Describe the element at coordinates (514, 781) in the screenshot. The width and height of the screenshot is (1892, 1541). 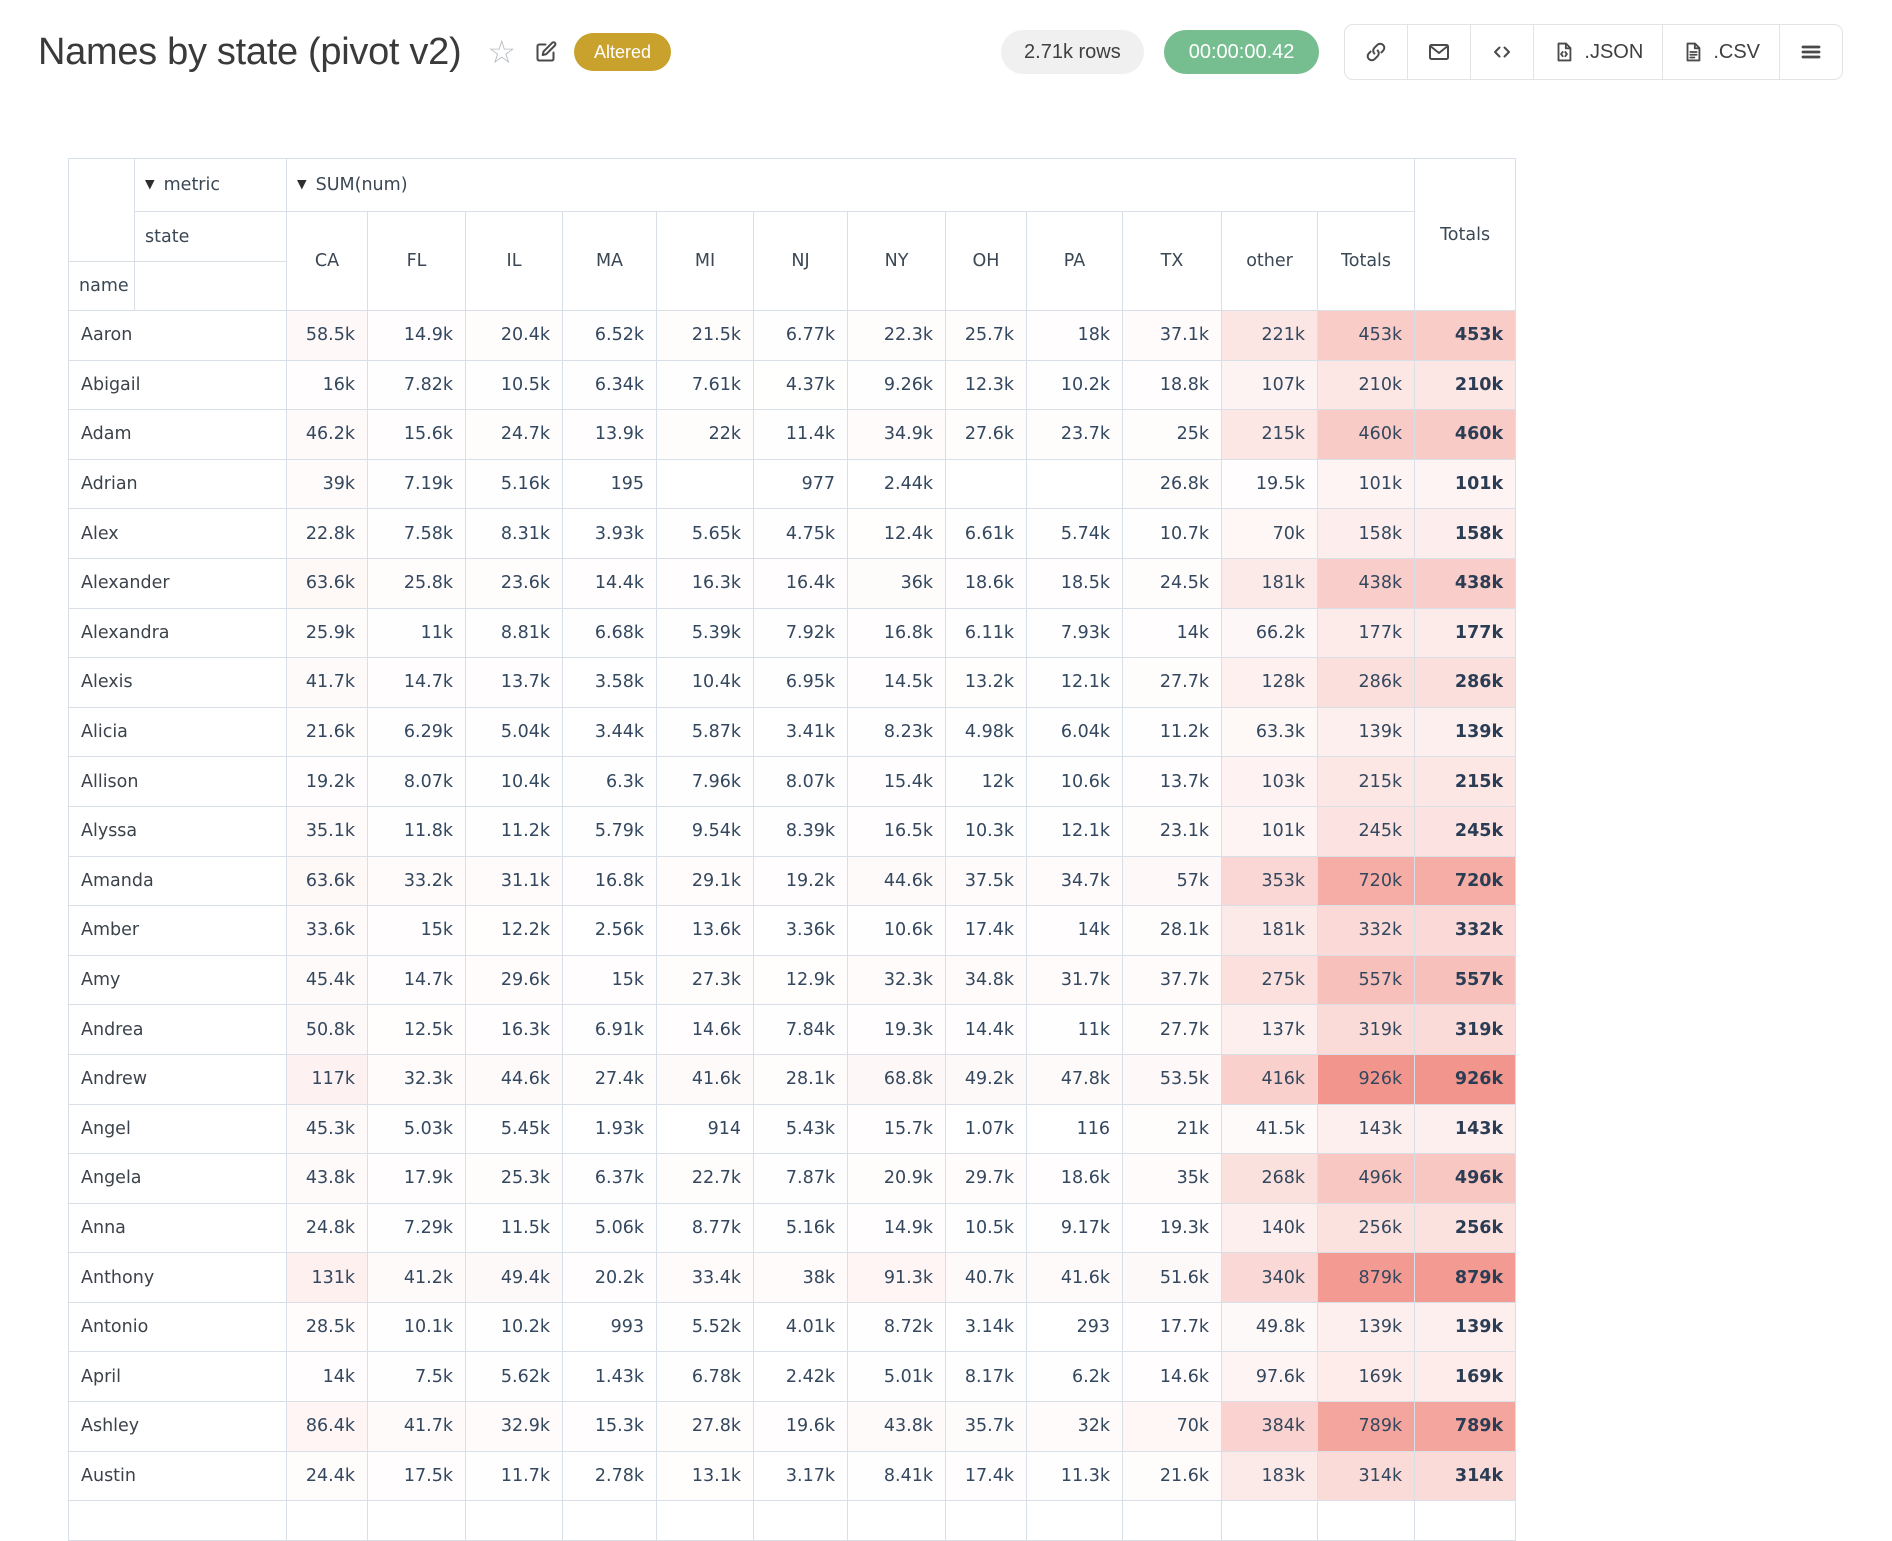
I see `value-cell: 10.4k` at that location.